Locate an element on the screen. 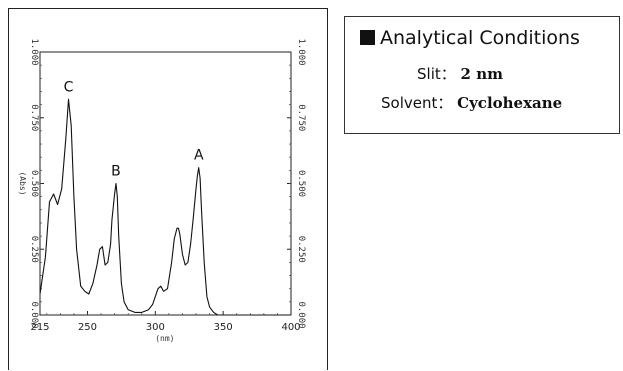 The image size is (623, 371). black-square-icon is located at coordinates (367, 37).